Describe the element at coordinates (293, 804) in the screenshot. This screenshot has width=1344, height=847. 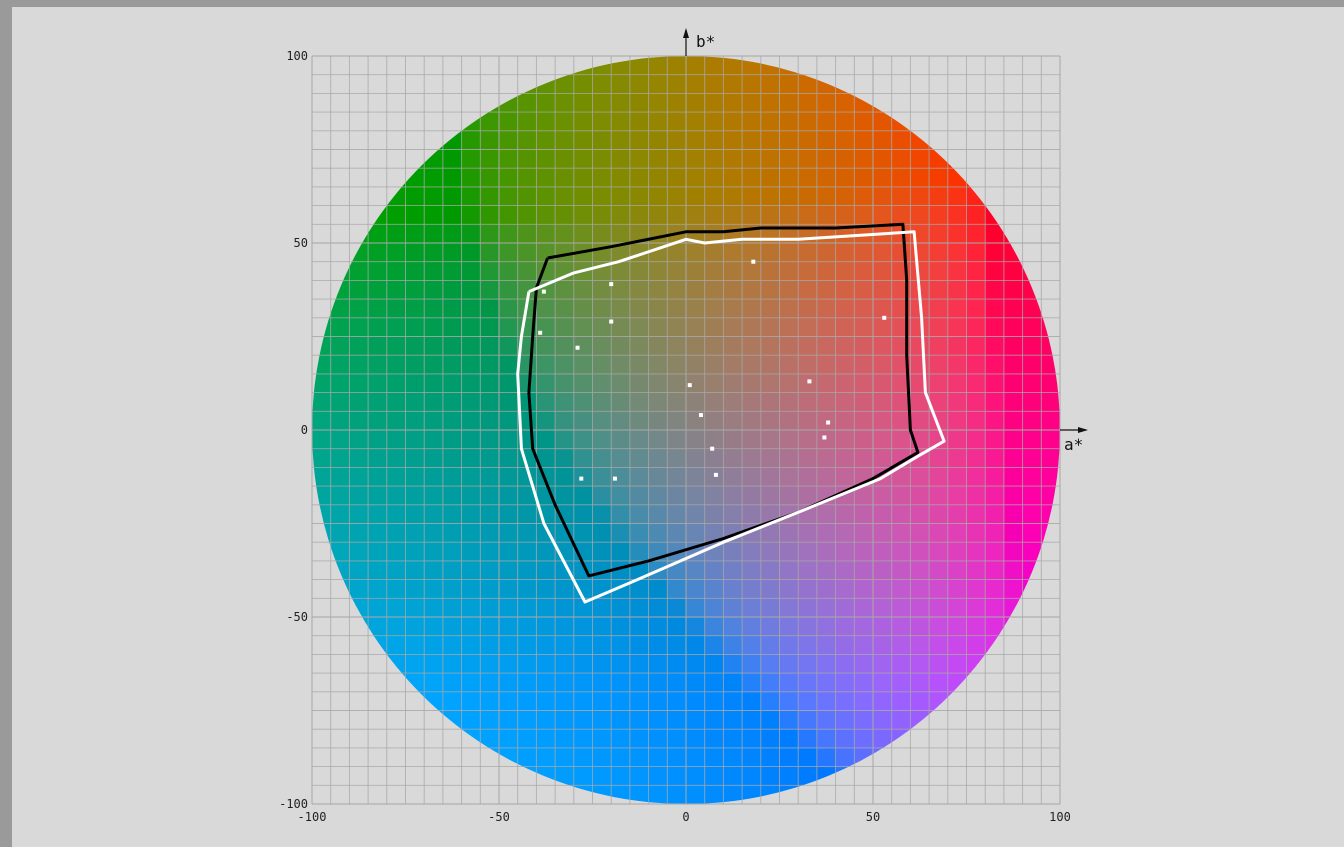
I see `y-tick-label: -100` at that location.